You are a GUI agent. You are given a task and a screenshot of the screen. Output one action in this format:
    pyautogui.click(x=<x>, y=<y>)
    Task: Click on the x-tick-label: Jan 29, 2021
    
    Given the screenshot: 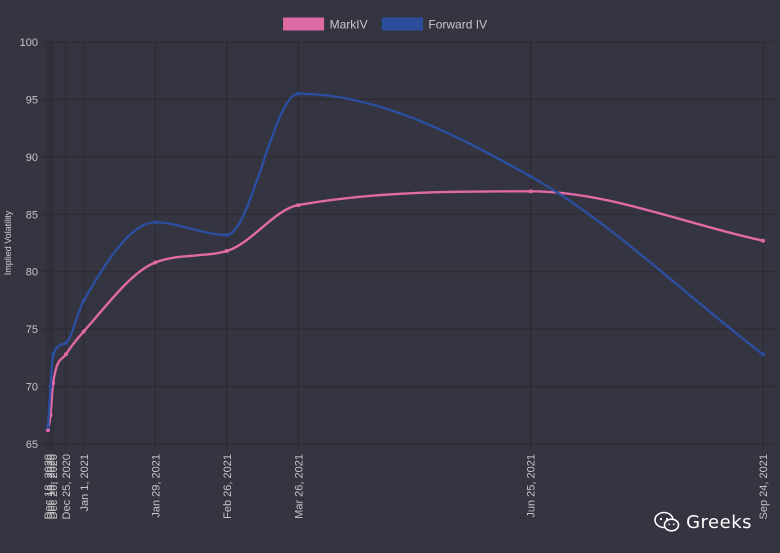 What is the action you would take?
    pyautogui.click(x=156, y=486)
    